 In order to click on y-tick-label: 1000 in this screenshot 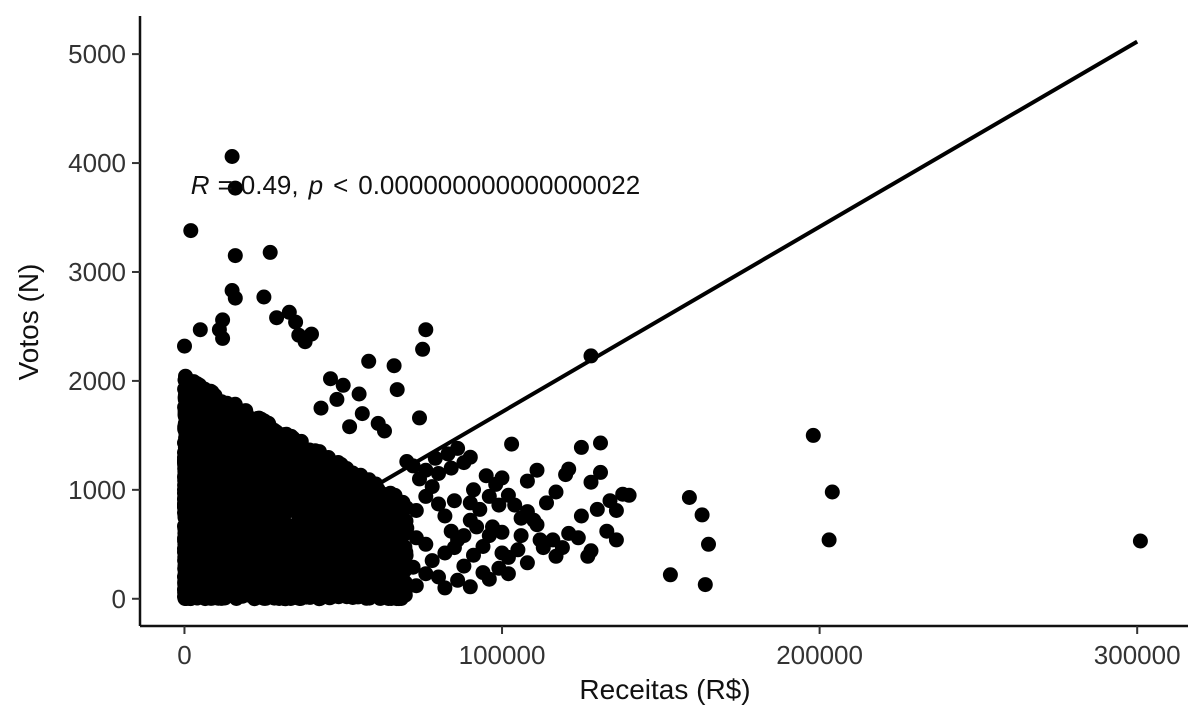, I will do `click(97, 490)`.